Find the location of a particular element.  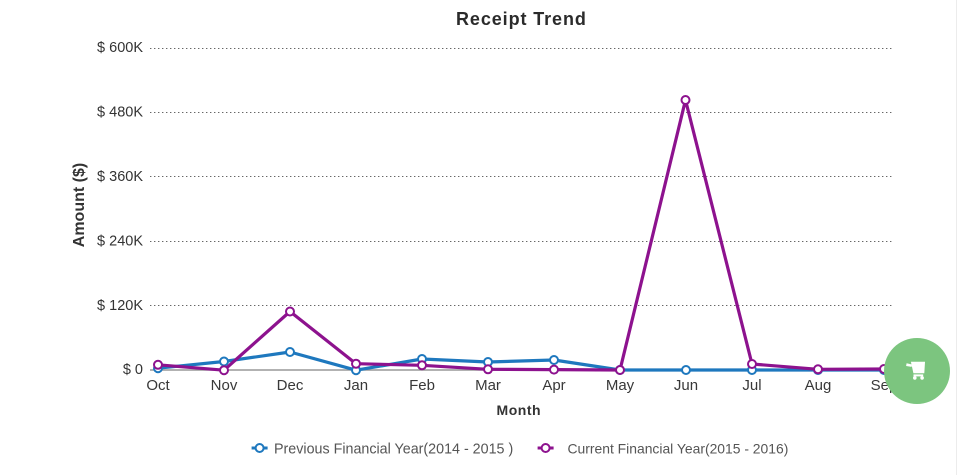

svg-text: May is located at coordinates (620, 385).